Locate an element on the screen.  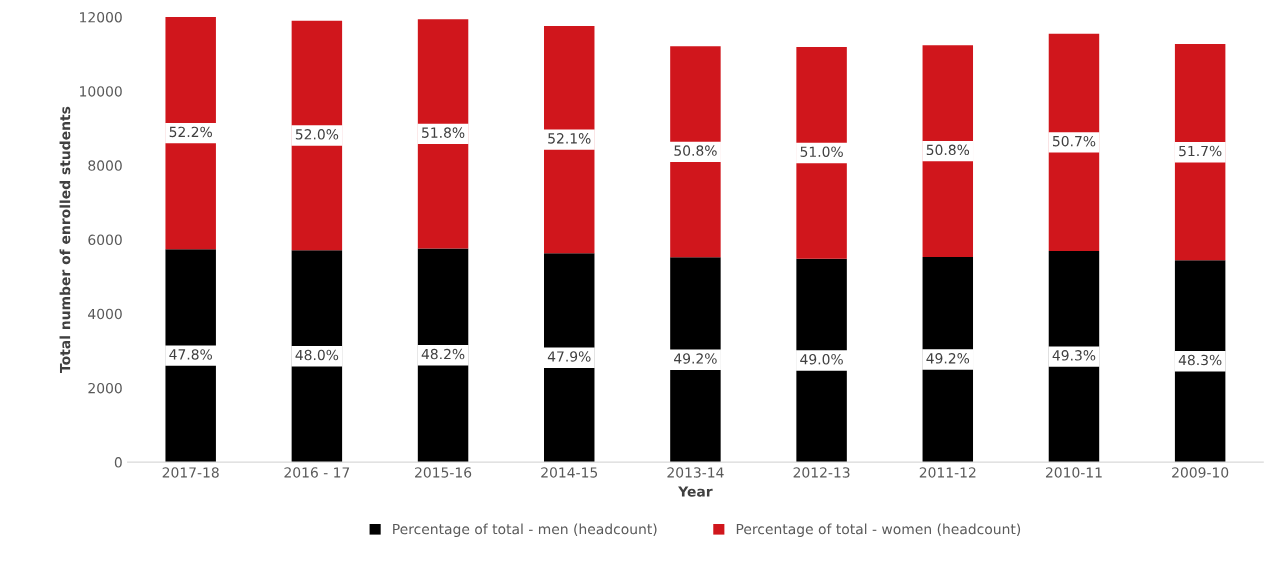
x-tick-label: 2010-11 is located at coordinates (1073, 472).